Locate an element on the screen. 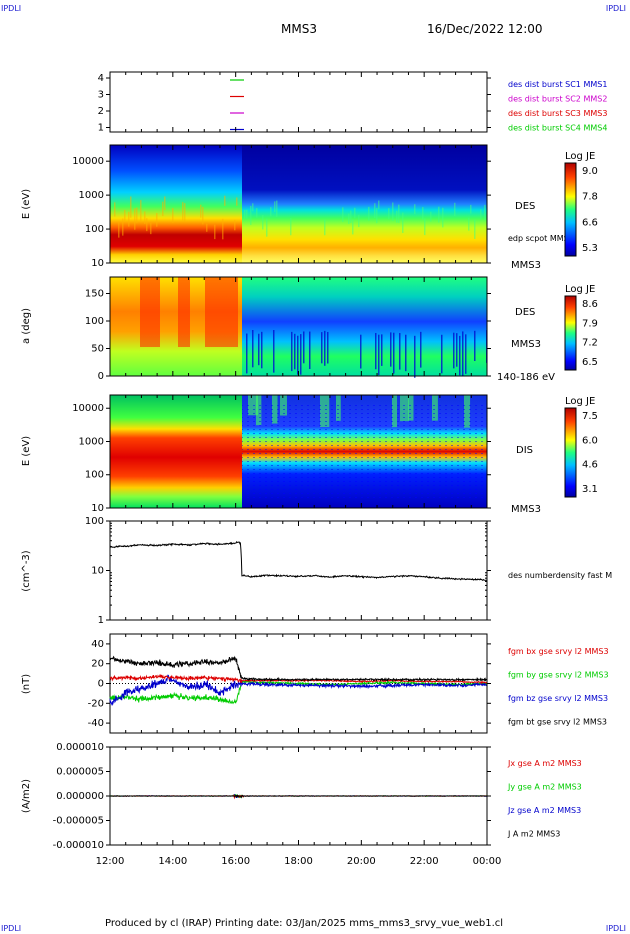 The height and width of the screenshot is (934, 630). corner-label-tl: IPDLI is located at coordinates (11, 8).